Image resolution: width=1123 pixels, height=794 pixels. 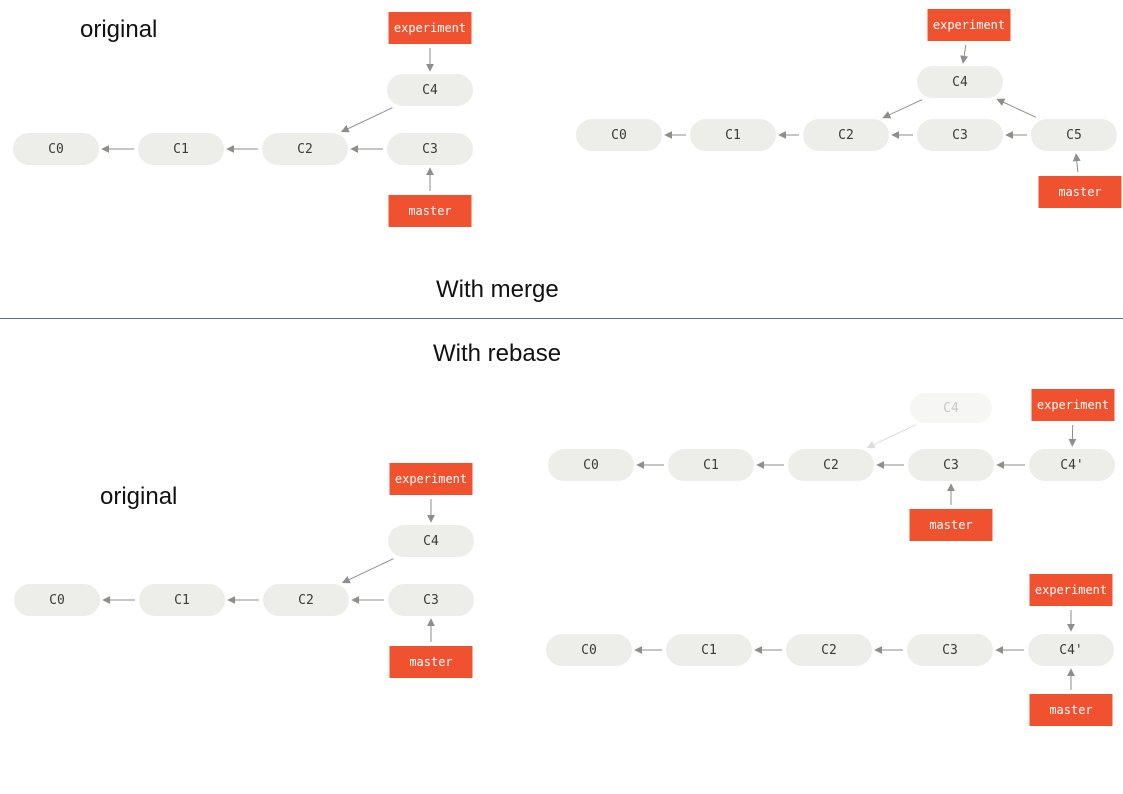 I want to click on branch-b-experiment: experiment, so click(x=969, y=25).